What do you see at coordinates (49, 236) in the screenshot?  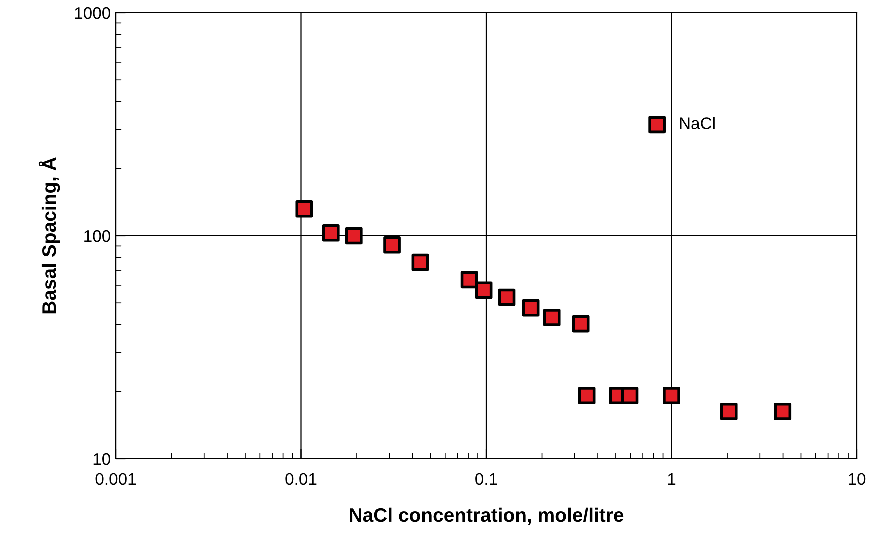 I see `y-axis-title: Basal Spacing, Å` at bounding box center [49, 236].